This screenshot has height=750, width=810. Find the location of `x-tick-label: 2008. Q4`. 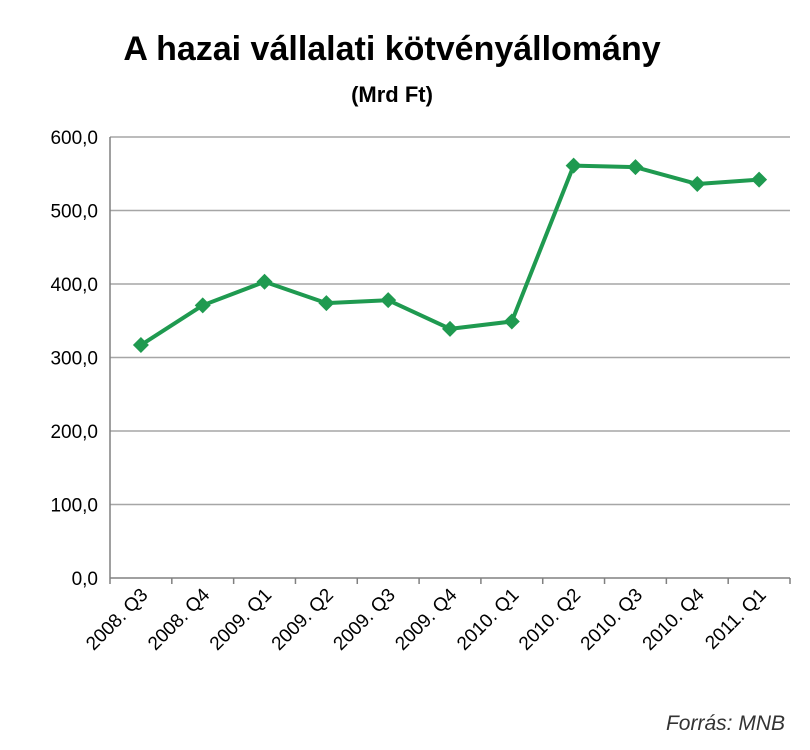

x-tick-label: 2008. Q4 is located at coordinates (179, 619).